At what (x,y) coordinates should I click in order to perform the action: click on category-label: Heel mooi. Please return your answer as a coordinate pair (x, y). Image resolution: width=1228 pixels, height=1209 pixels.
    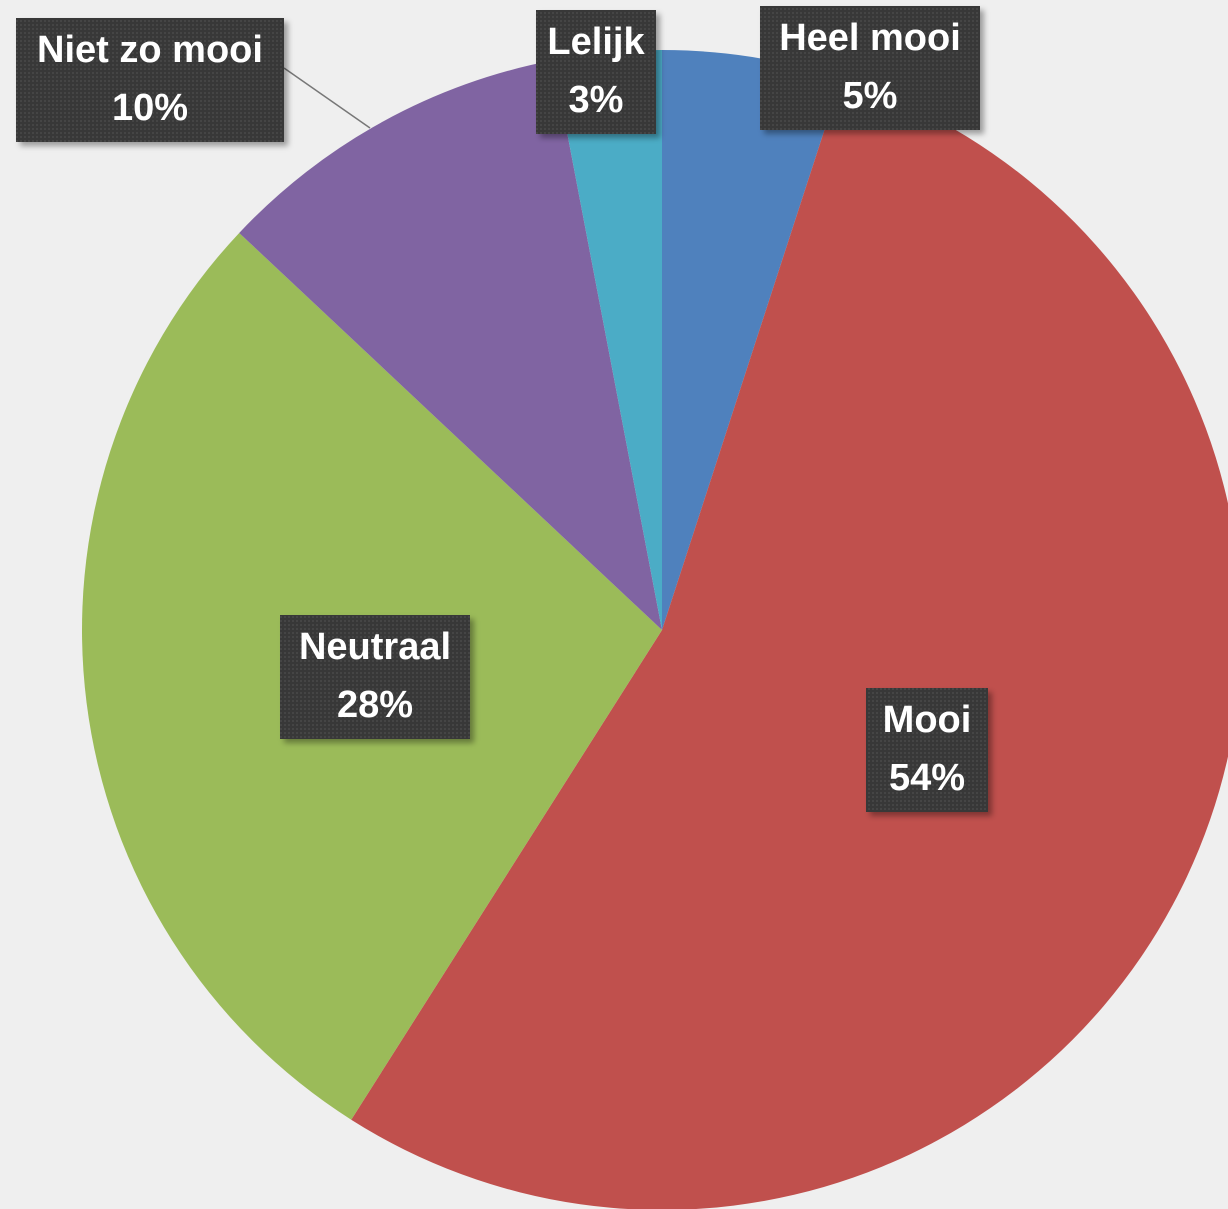
    Looking at the image, I should click on (870, 38).